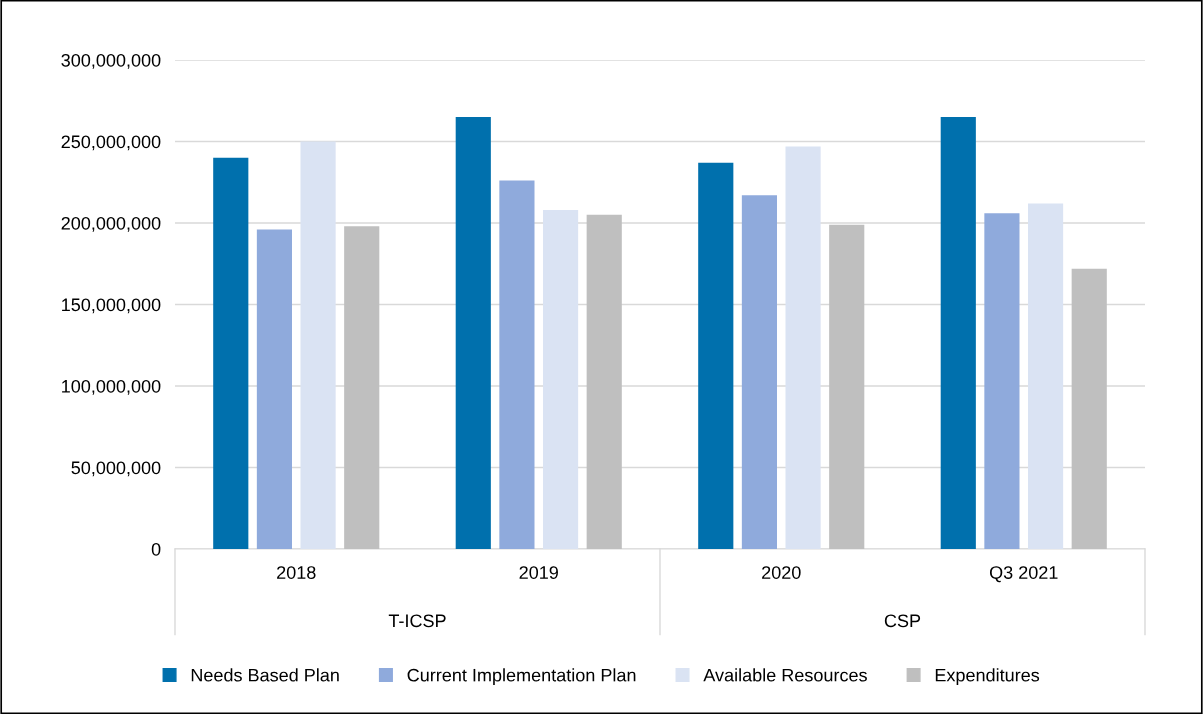  I want to click on y-tick-label: 50,000,000, so click(116, 469).